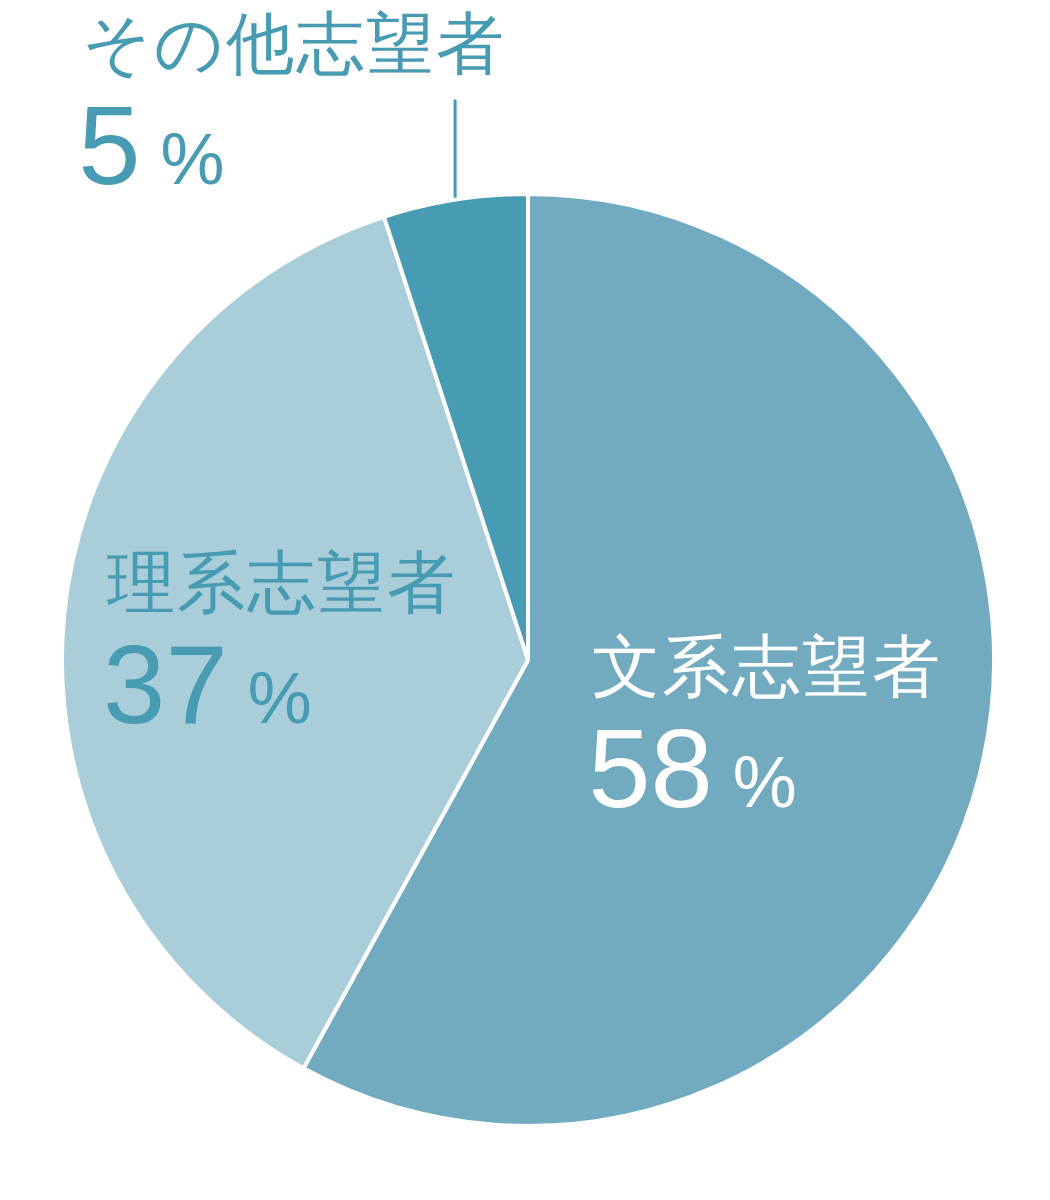 The image size is (1050, 1200). Describe the element at coordinates (151, 145) in the screenshot. I see `data-label: 5 %` at that location.